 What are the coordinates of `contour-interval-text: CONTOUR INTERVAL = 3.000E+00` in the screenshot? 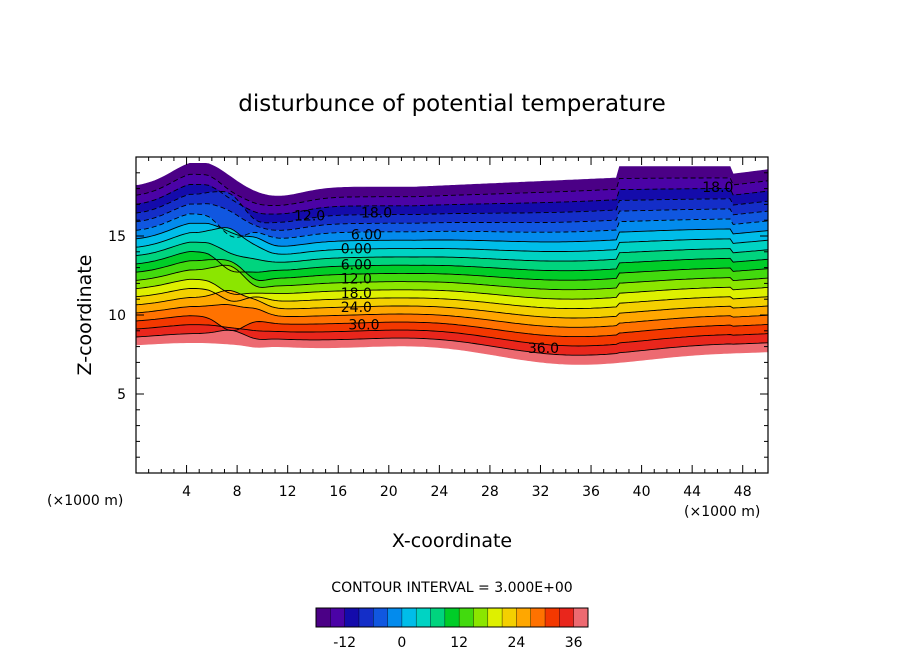 It's located at (451, 588).